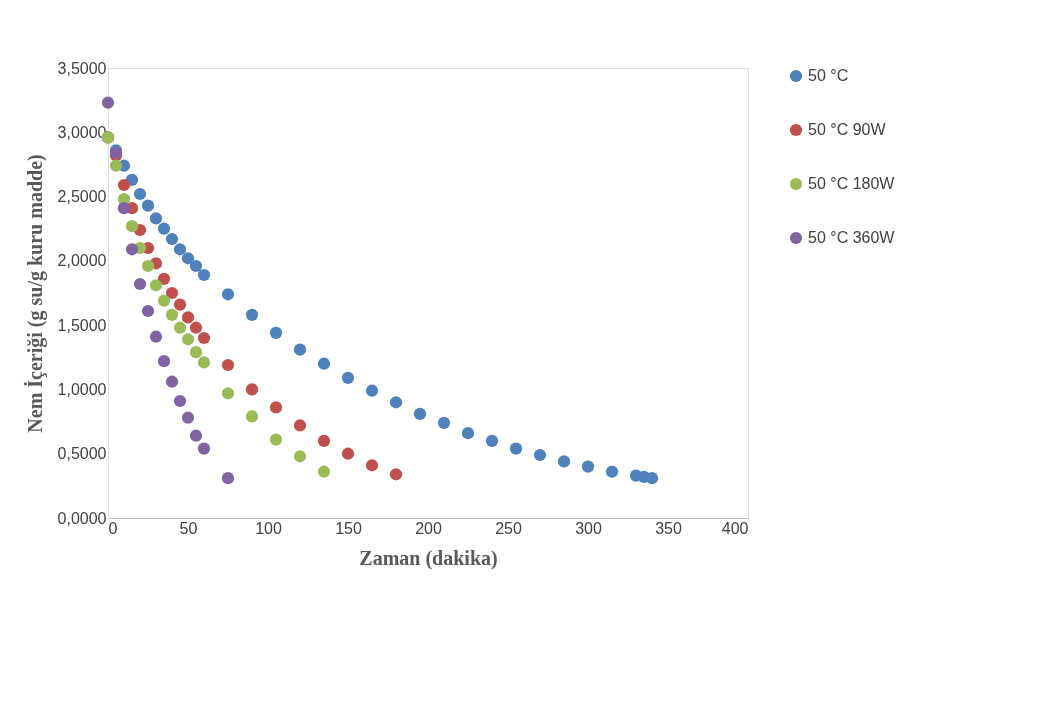  I want to click on x-tick-label: 350, so click(668, 528).